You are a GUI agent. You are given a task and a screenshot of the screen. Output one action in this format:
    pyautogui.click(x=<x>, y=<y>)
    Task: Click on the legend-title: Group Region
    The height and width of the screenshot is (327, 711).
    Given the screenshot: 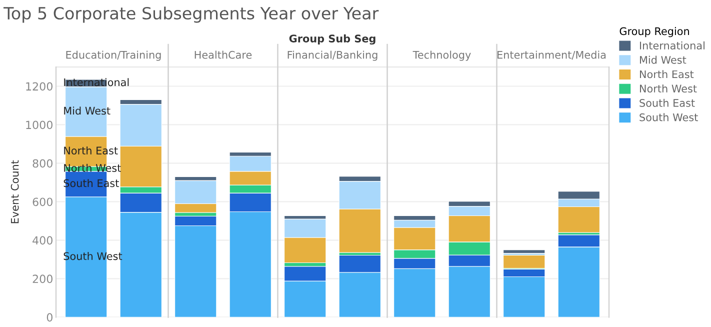 What is the action you would take?
    pyautogui.click(x=654, y=32)
    